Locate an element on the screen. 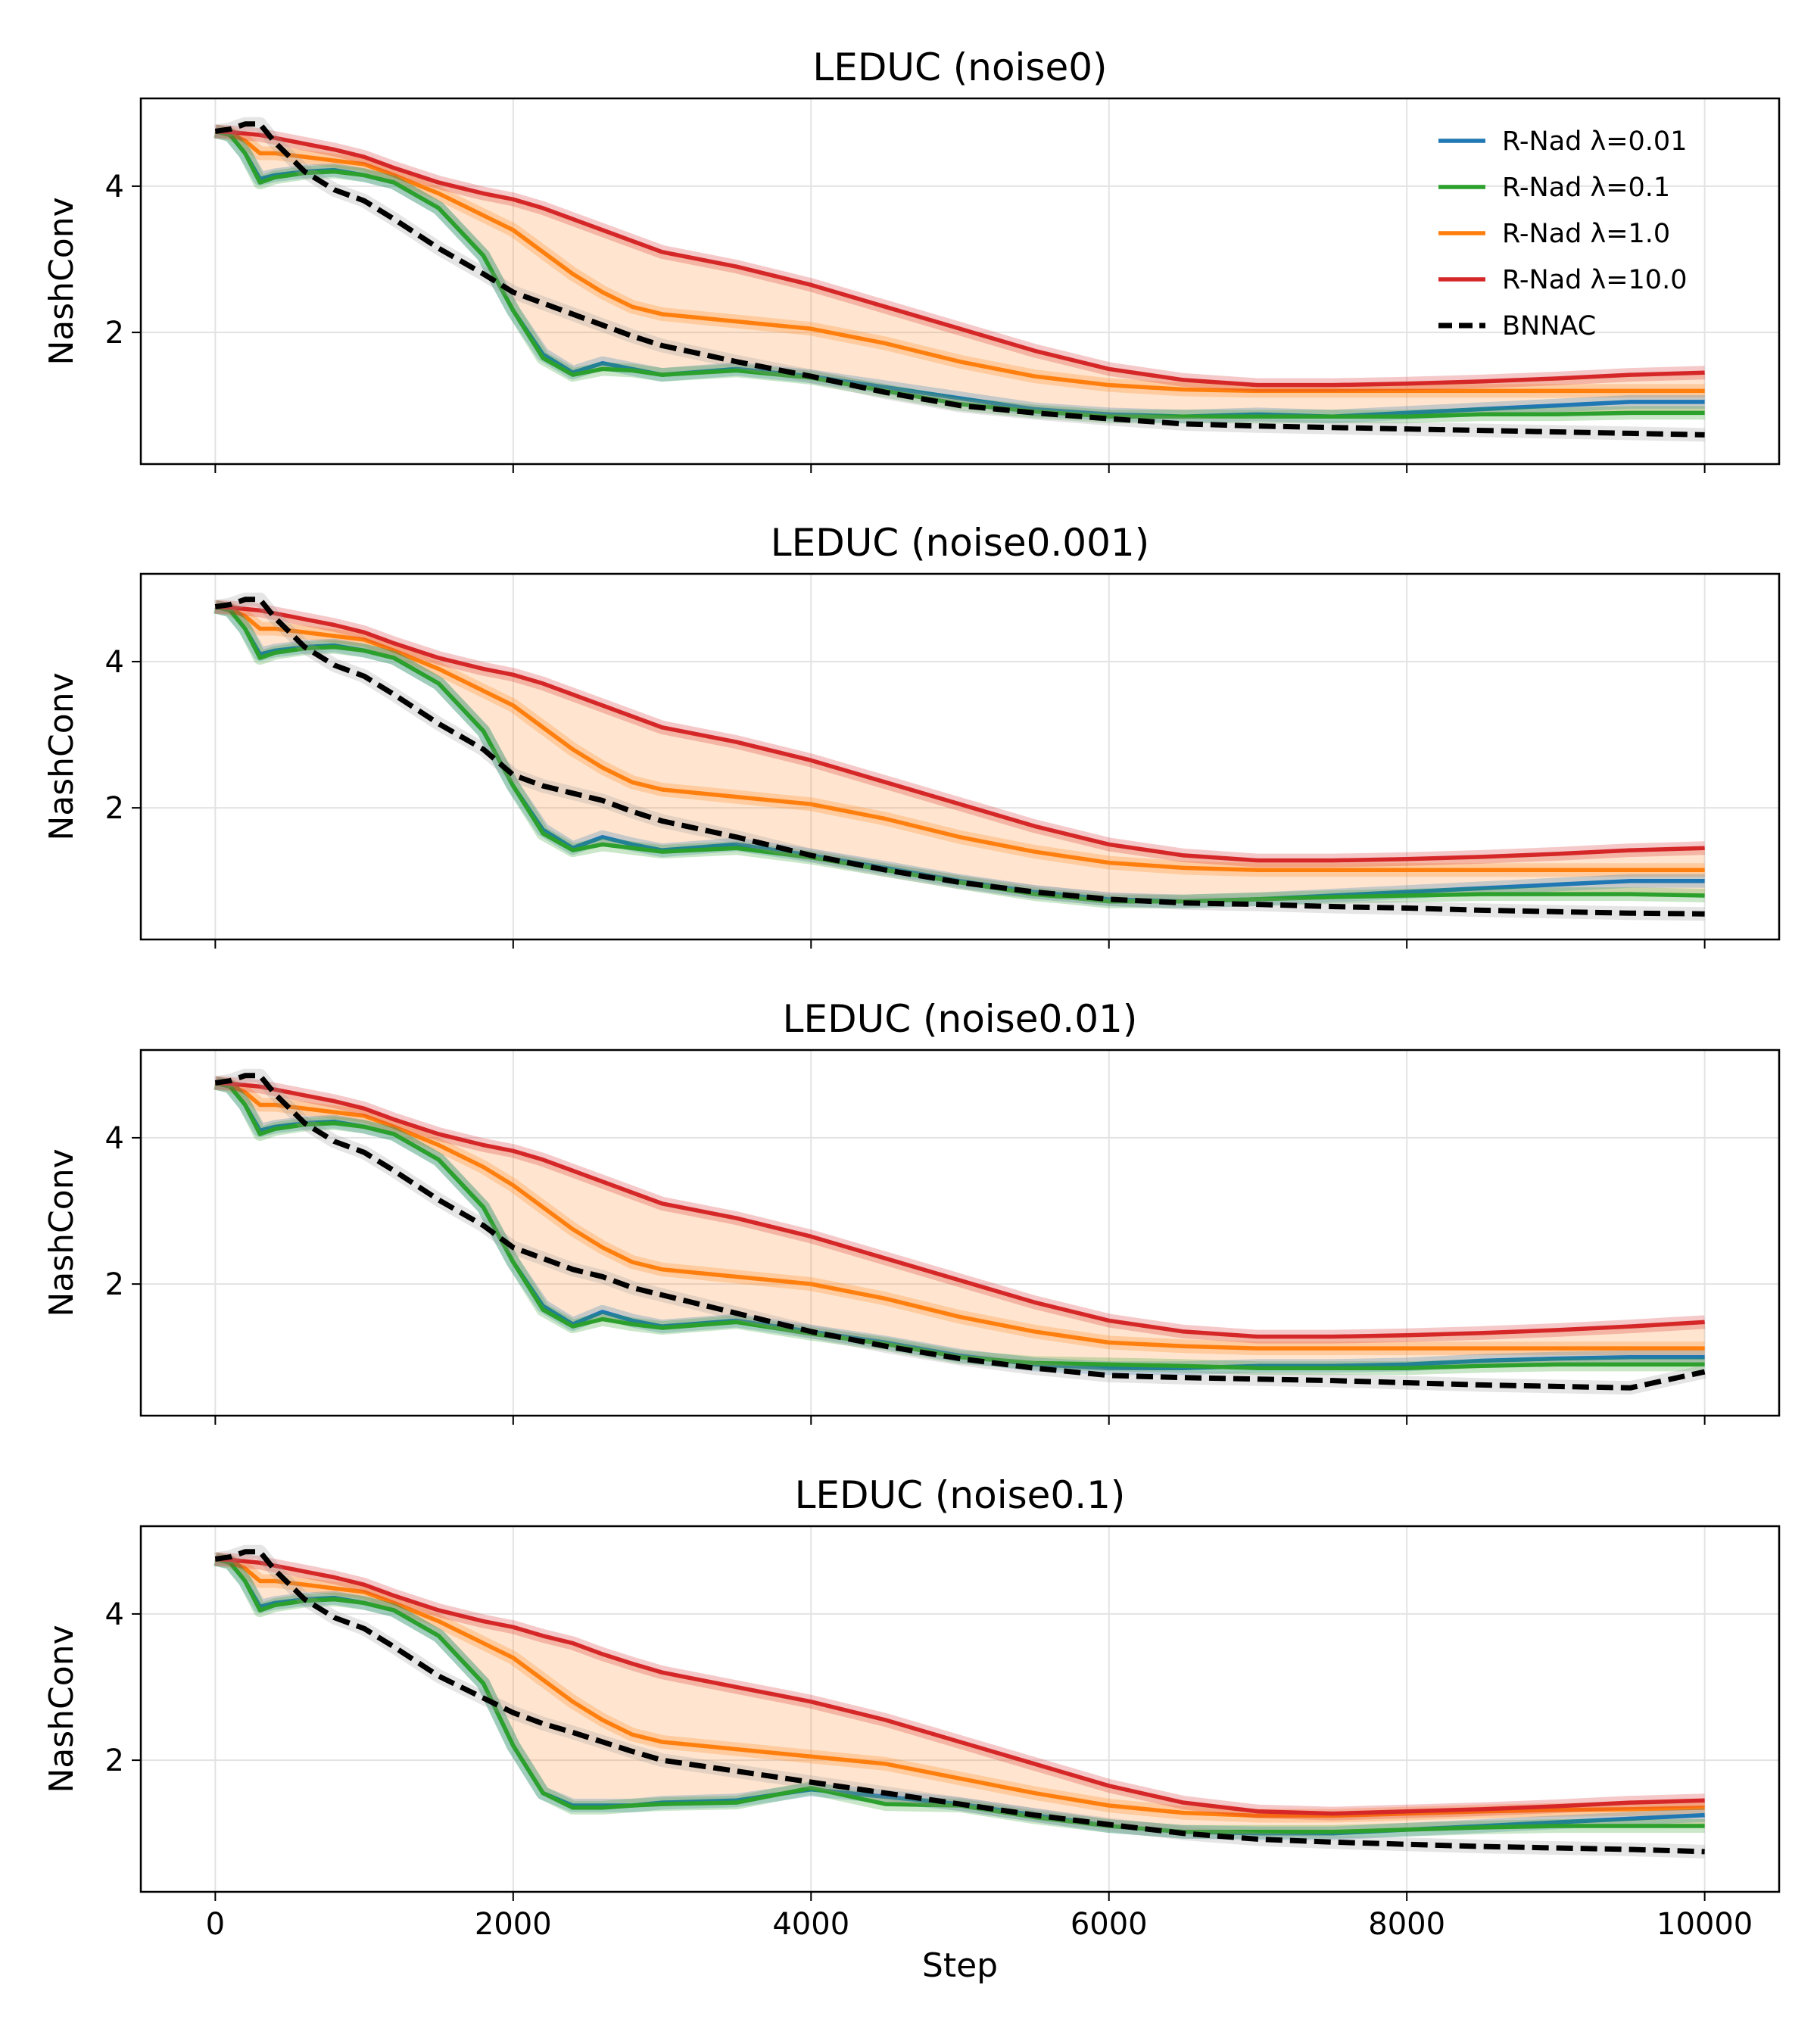 Image resolution: width=1817 pixels, height=2044 pixels. x-tick-label: 0 is located at coordinates (215, 1925).